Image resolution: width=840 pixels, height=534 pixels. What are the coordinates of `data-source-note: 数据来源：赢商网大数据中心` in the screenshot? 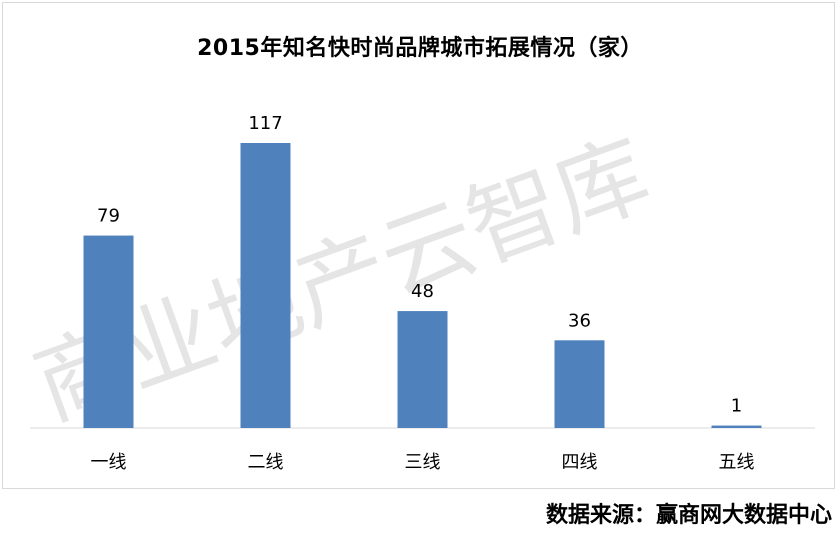 It's located at (688, 515).